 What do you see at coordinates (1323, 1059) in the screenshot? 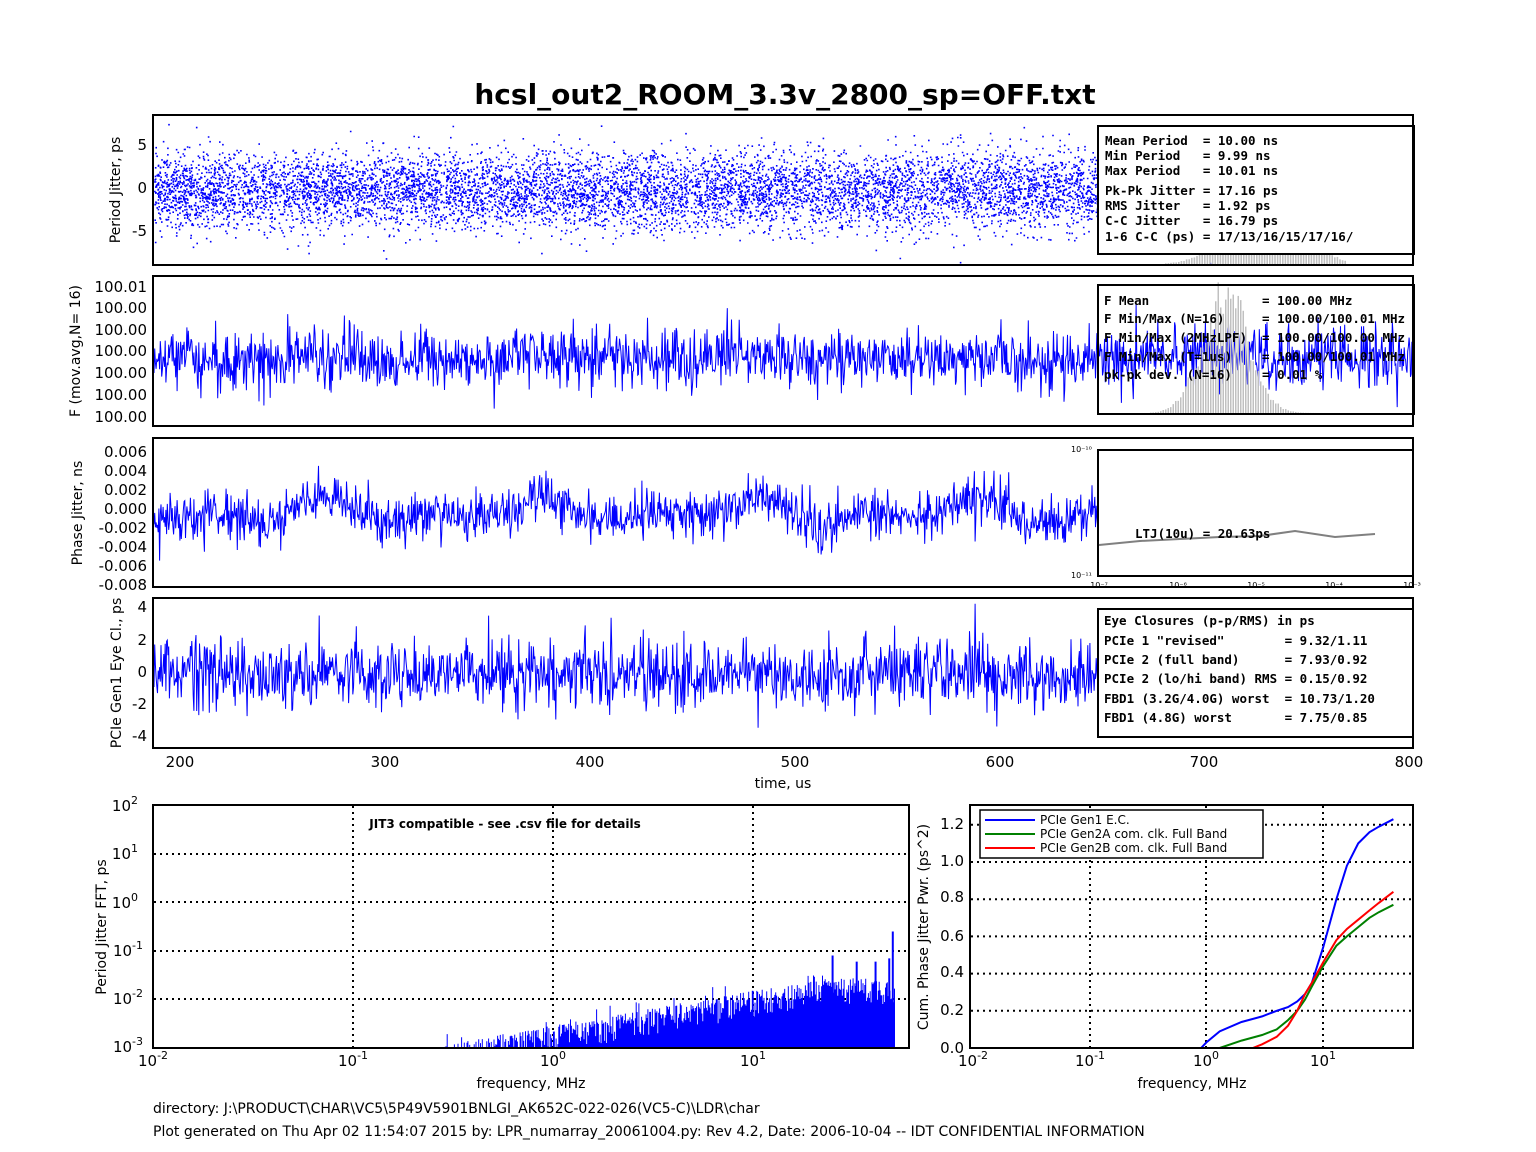
I see `svg-text: 10¹` at bounding box center [1323, 1059].